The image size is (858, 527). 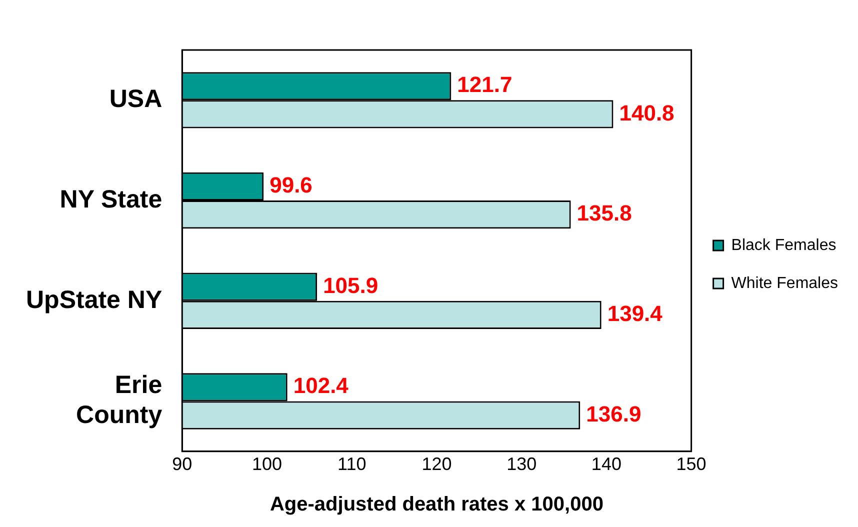 I want to click on y-tick-label: Erie County, so click(x=119, y=400).